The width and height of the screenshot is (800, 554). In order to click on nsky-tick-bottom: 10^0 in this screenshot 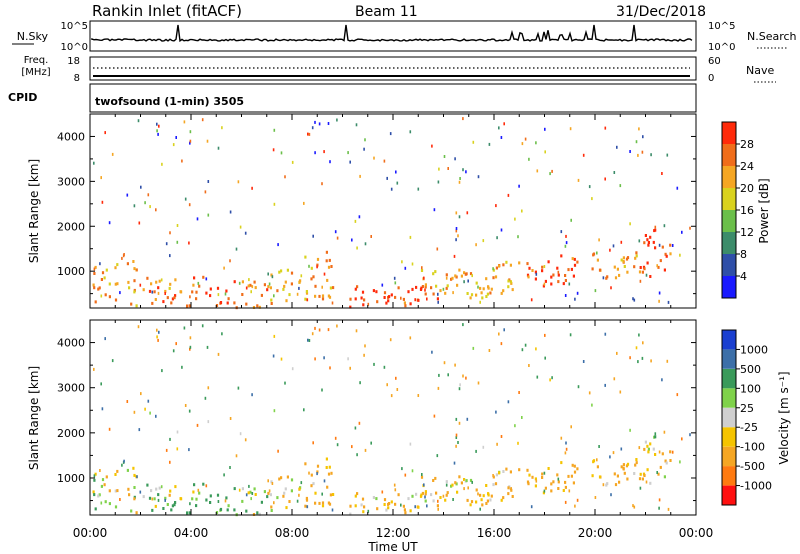, I will do `click(74, 47)`.